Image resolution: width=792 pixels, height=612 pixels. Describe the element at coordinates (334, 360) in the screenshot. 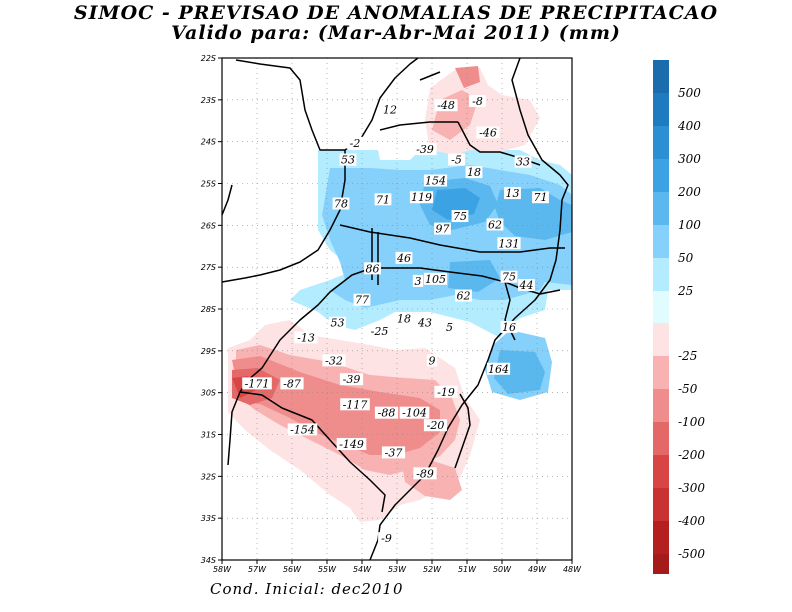

I see `value-label: -32` at that location.